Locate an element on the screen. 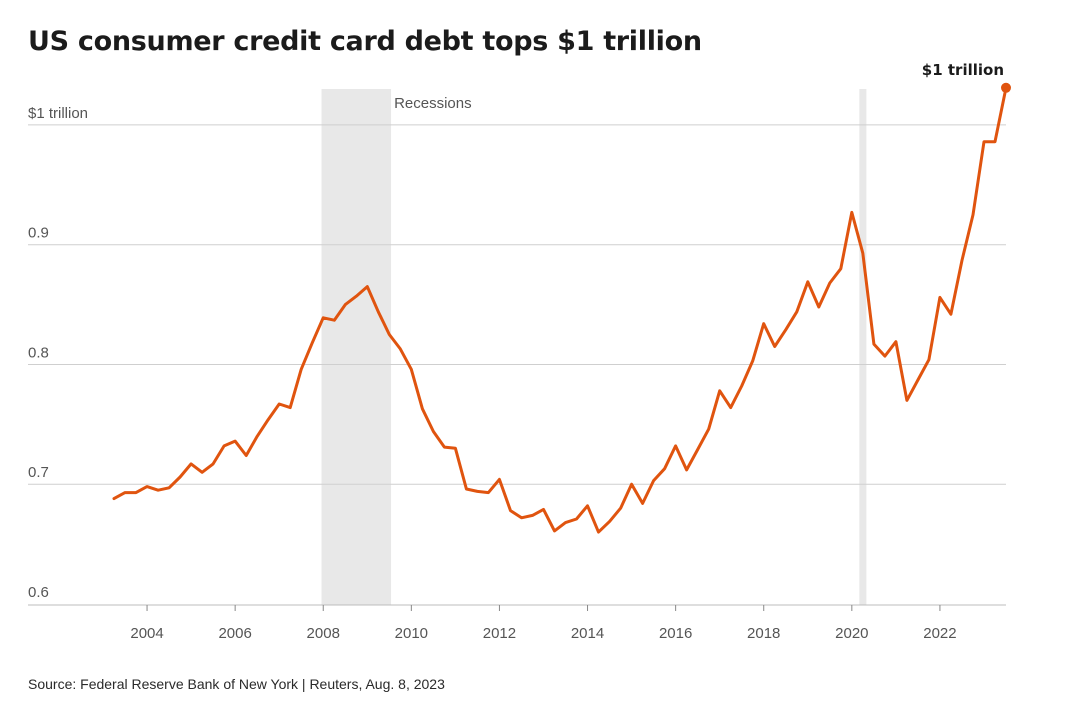  y-tick-label: 0.6 is located at coordinates (38, 592).